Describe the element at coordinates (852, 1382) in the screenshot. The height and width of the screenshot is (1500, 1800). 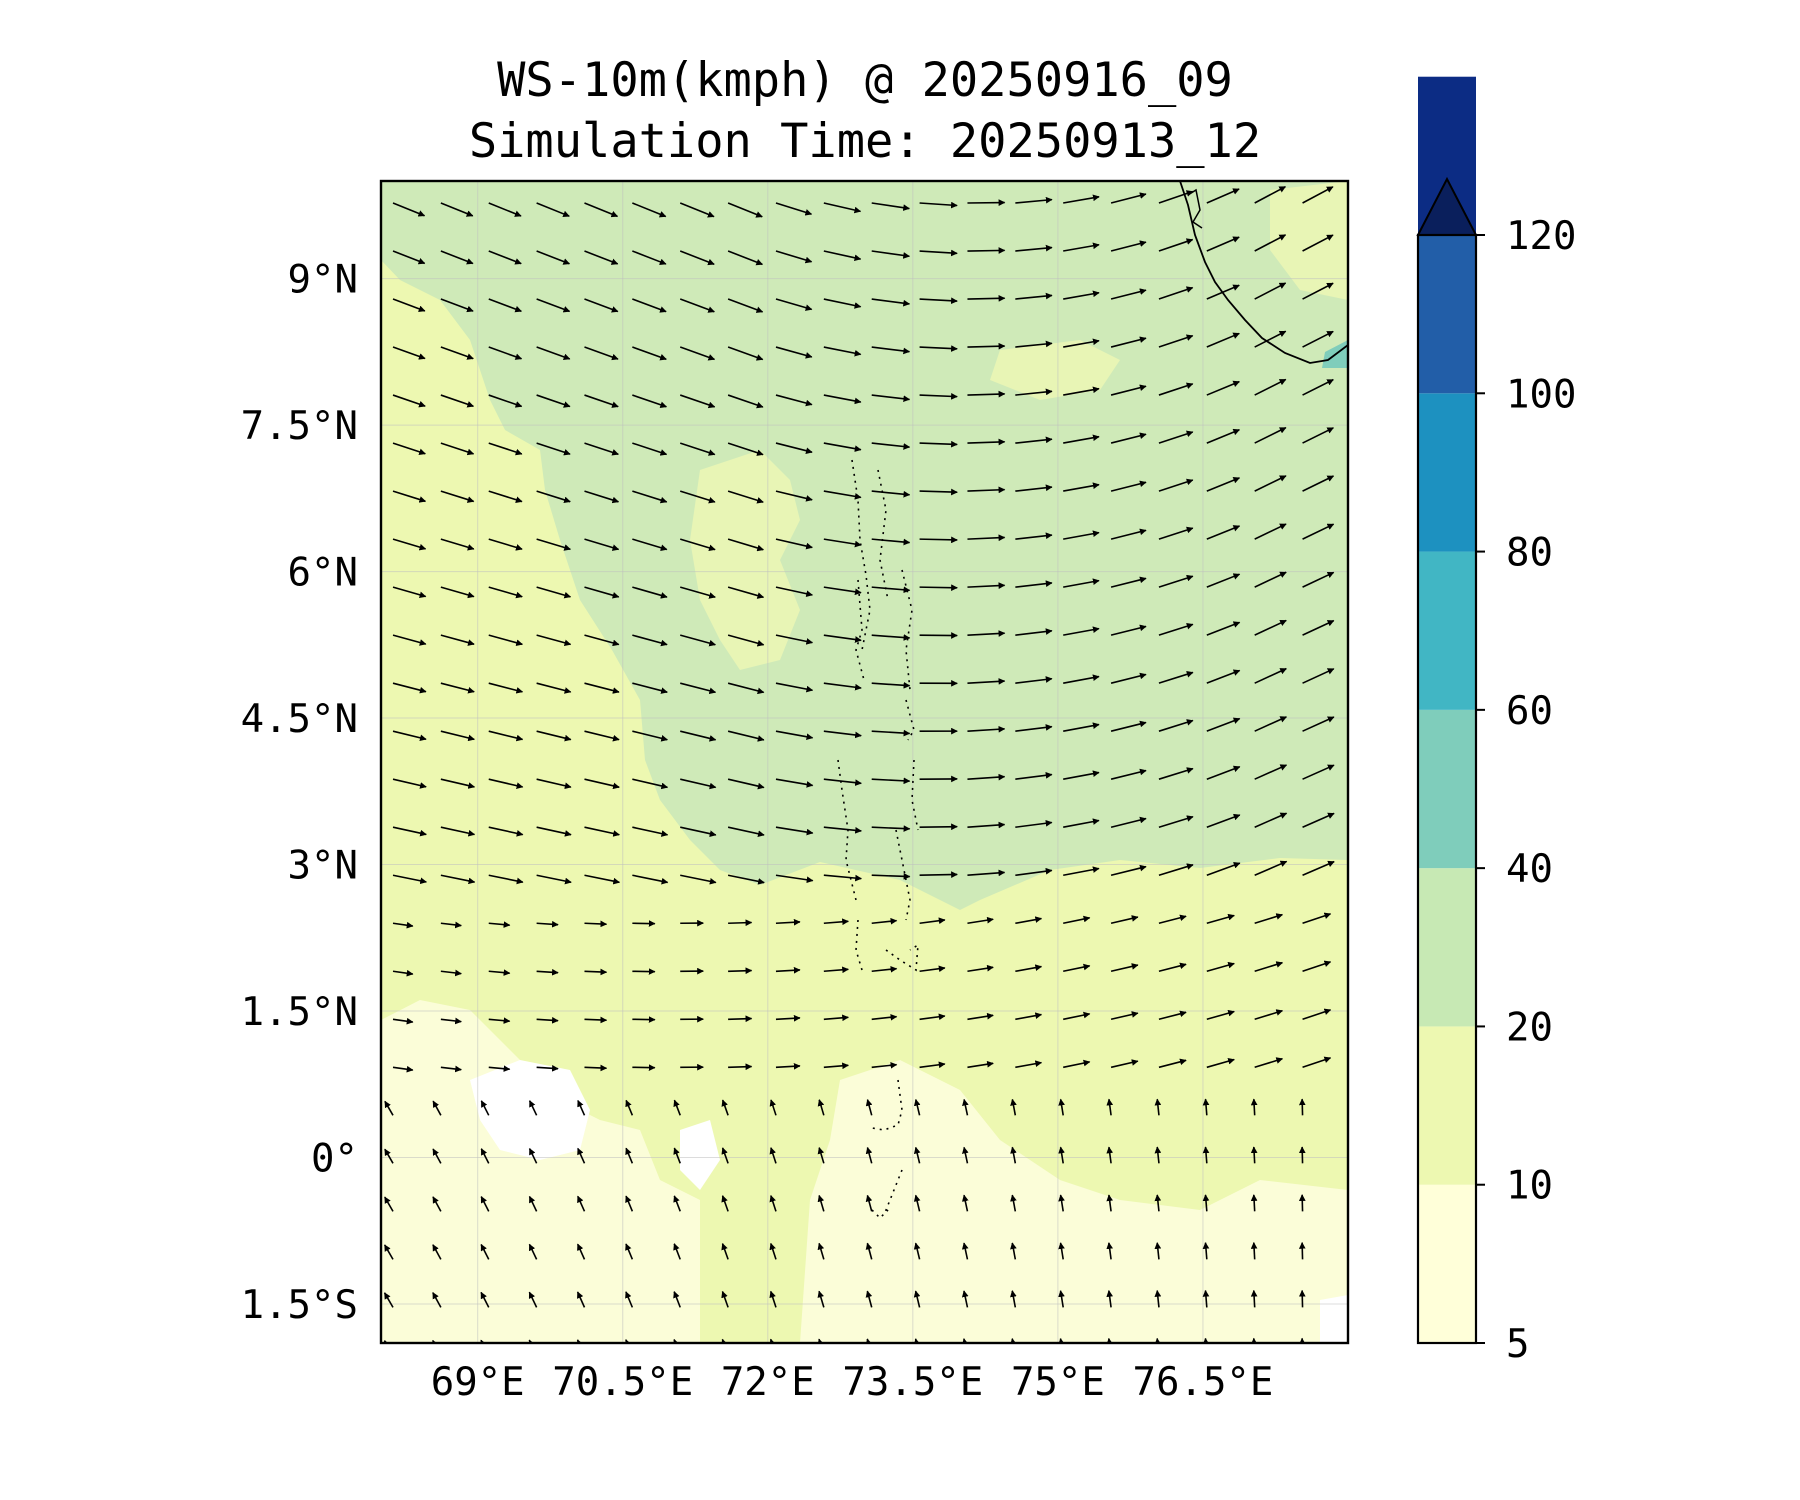
I see `longitude-labels: 69°E 70.5°E 72°E 73.5°E 75°E 76.5°E` at that location.